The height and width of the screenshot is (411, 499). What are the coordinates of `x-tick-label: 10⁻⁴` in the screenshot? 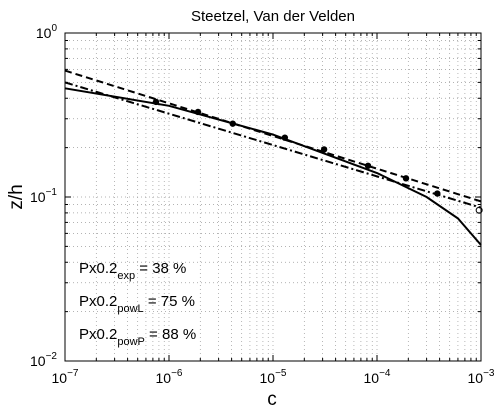 It's located at (377, 377).